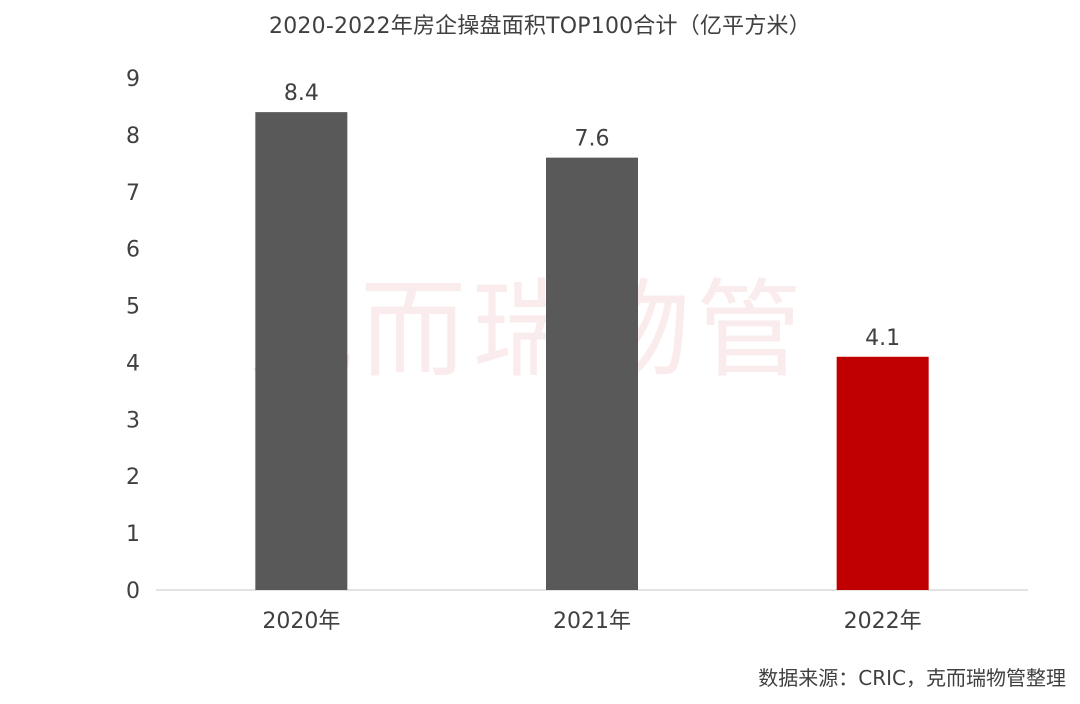 Image resolution: width=1080 pixels, height=704 pixels. What do you see at coordinates (133, 363) in the screenshot?
I see `y-tick-label: 4` at bounding box center [133, 363].